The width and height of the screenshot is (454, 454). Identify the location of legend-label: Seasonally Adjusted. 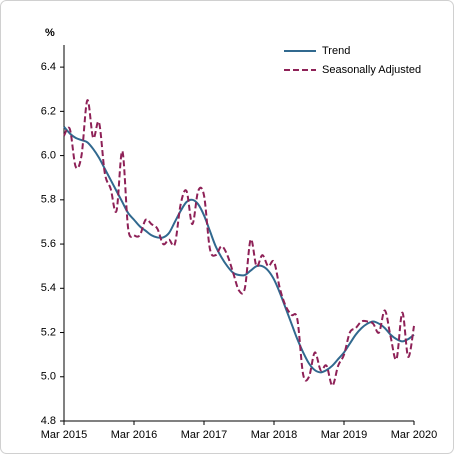
(371, 70).